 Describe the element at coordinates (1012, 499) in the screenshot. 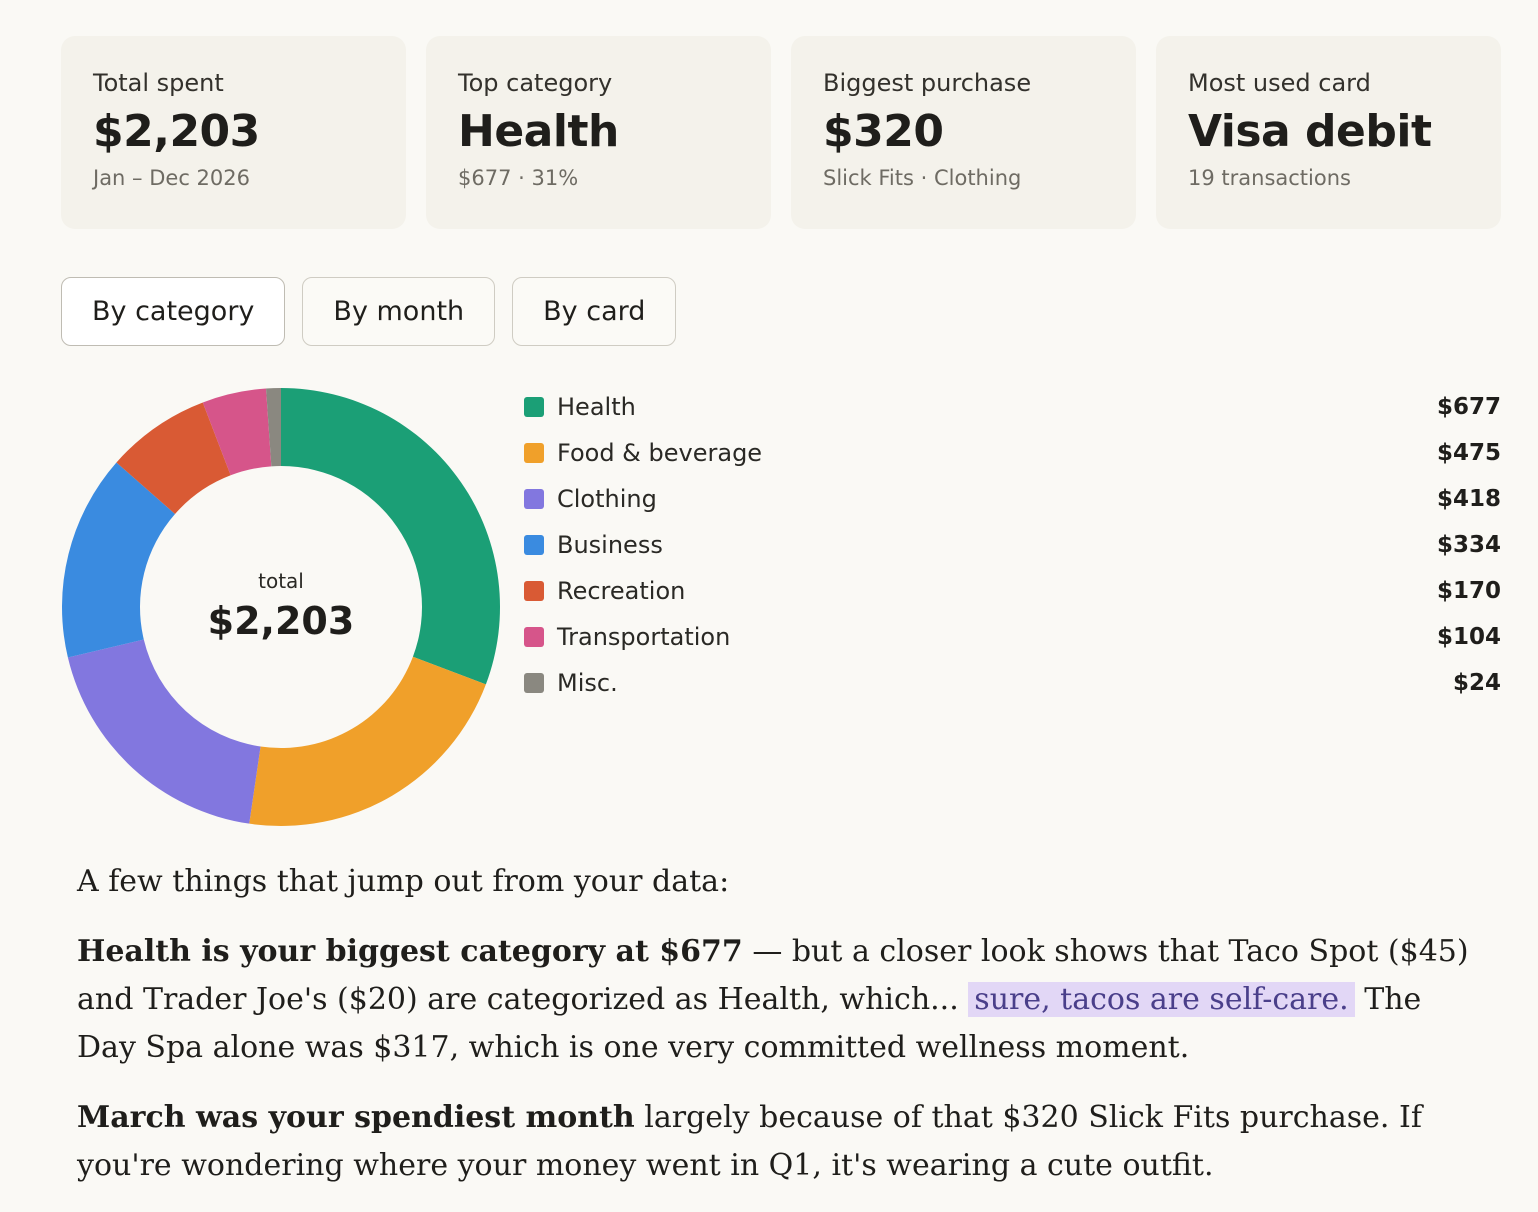

I see `legend-item: Clothing $418` at that location.